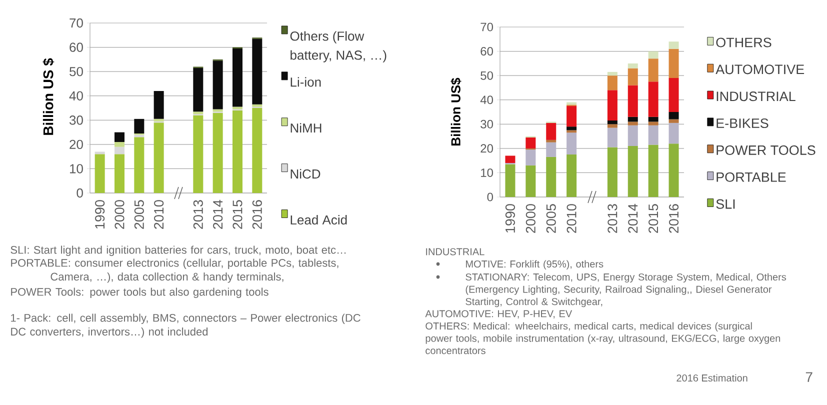 The image size is (827, 405). Describe the element at coordinates (742, 123) in the screenshot. I see `legend-label: E-BIKES` at that location.